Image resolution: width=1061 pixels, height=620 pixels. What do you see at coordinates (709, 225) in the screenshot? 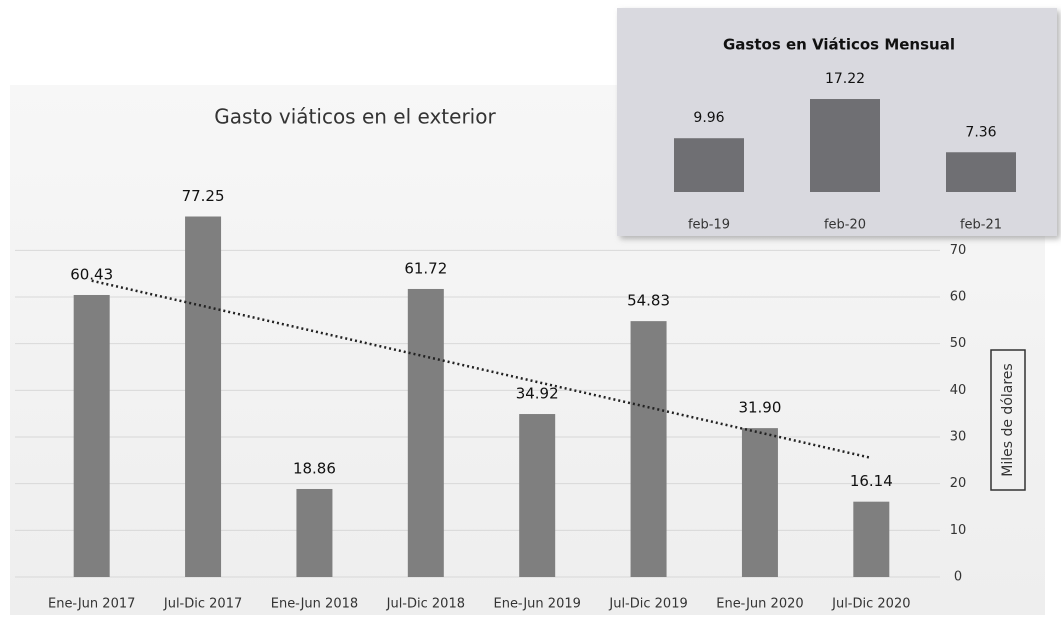
I see `x-tick-label: feb-19` at bounding box center [709, 225].